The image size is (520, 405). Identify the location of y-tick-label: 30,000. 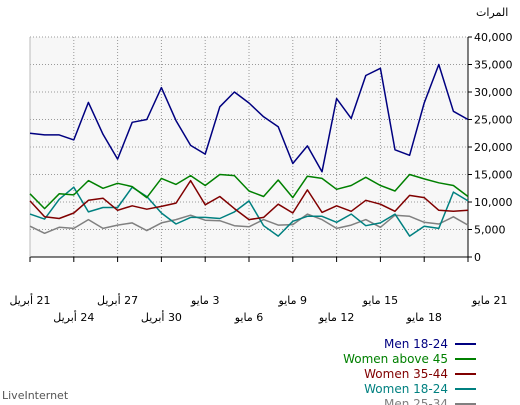
(493, 92).